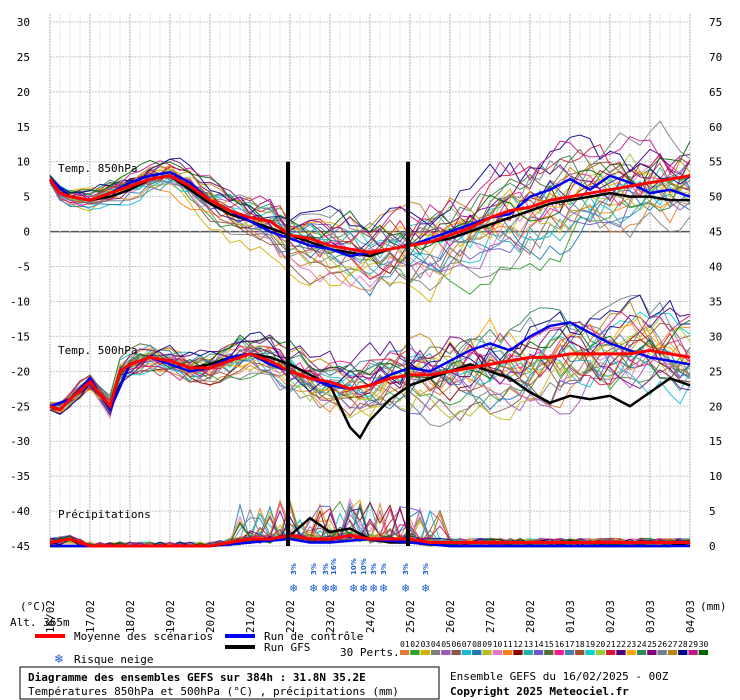  What do you see at coordinates (693, 644) in the screenshot?
I see `pert-legend-label: 29` at bounding box center [693, 644].